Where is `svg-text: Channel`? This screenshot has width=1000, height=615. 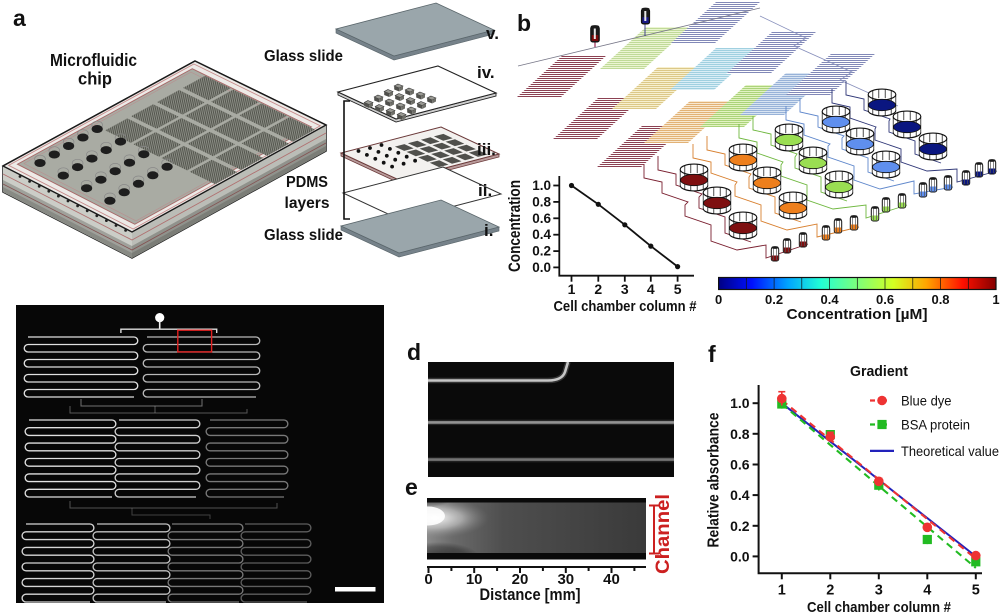
svg-text: Channel is located at coordinates (663, 534).